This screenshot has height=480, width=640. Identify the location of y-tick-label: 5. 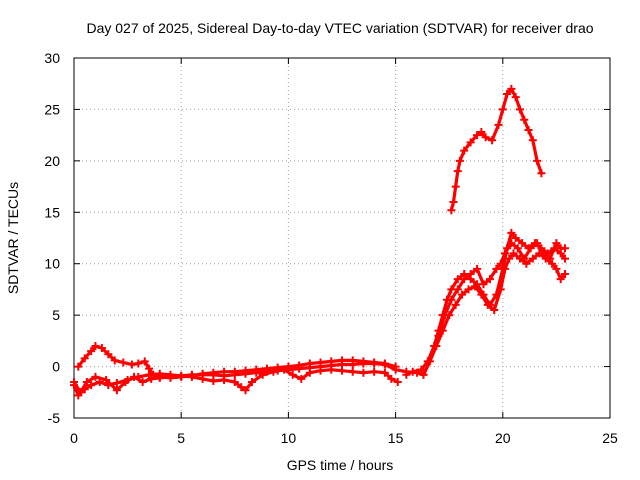
(56, 315).